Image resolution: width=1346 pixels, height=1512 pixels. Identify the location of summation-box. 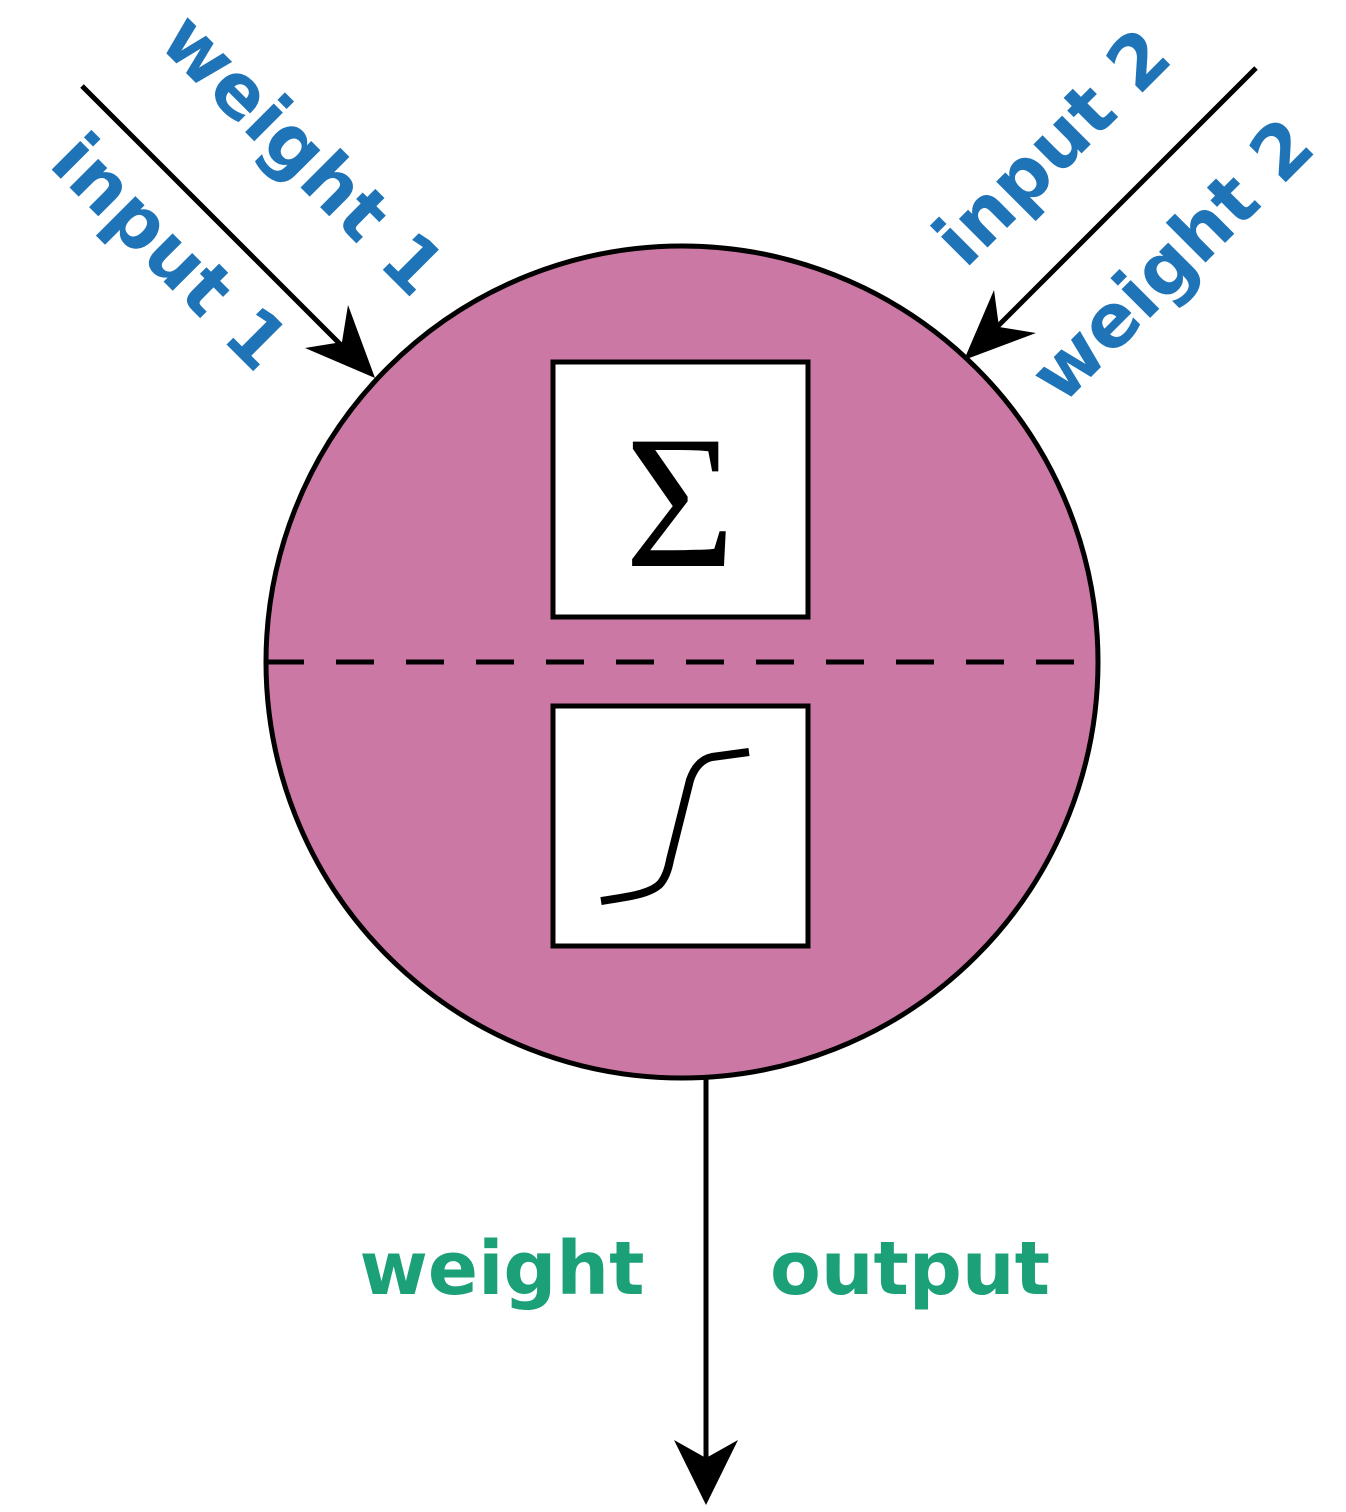
(680, 489).